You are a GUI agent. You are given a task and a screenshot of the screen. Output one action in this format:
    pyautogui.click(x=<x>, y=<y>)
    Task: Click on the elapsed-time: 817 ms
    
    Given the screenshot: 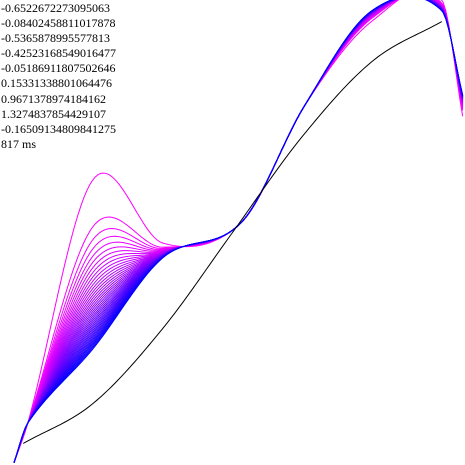 What is the action you would take?
    pyautogui.click(x=19, y=143)
    